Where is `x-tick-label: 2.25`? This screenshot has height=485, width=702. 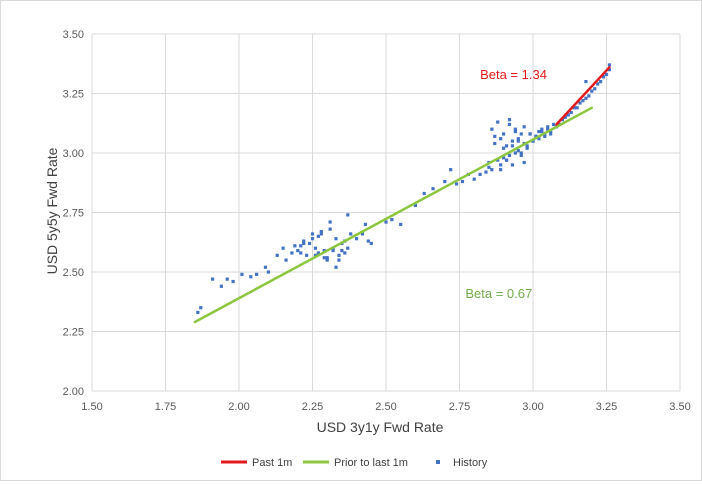
x-tick-label: 2.25 is located at coordinates (312, 407).